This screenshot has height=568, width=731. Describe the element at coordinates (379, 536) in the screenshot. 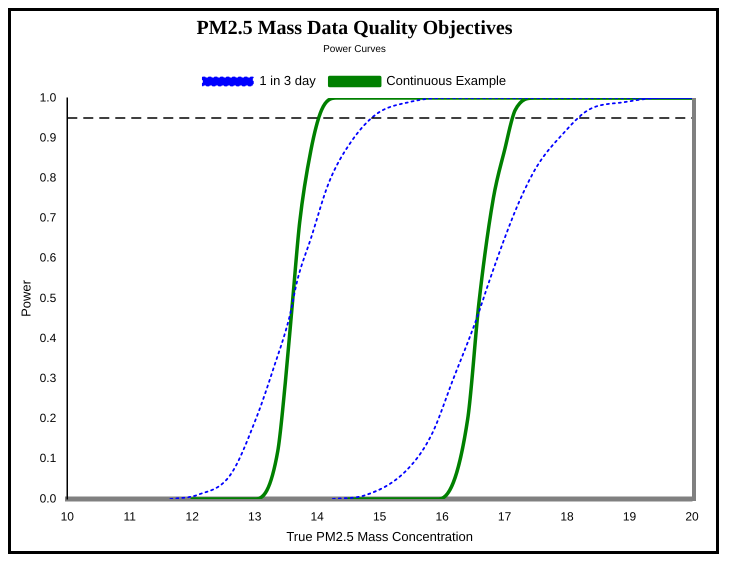

I see `x-axis-title: True PM2.5 Mass Concentration` at that location.